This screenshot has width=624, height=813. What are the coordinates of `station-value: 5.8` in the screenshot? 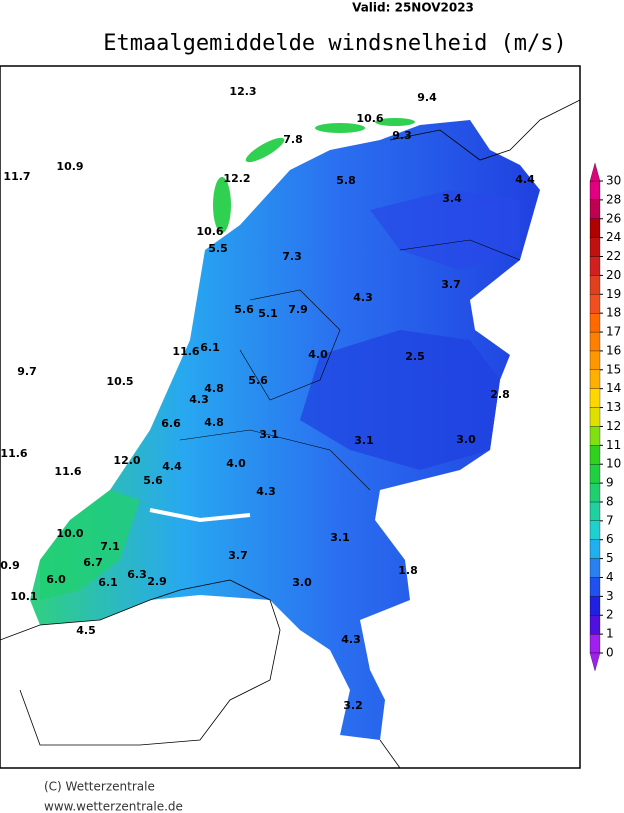 It's located at (346, 180).